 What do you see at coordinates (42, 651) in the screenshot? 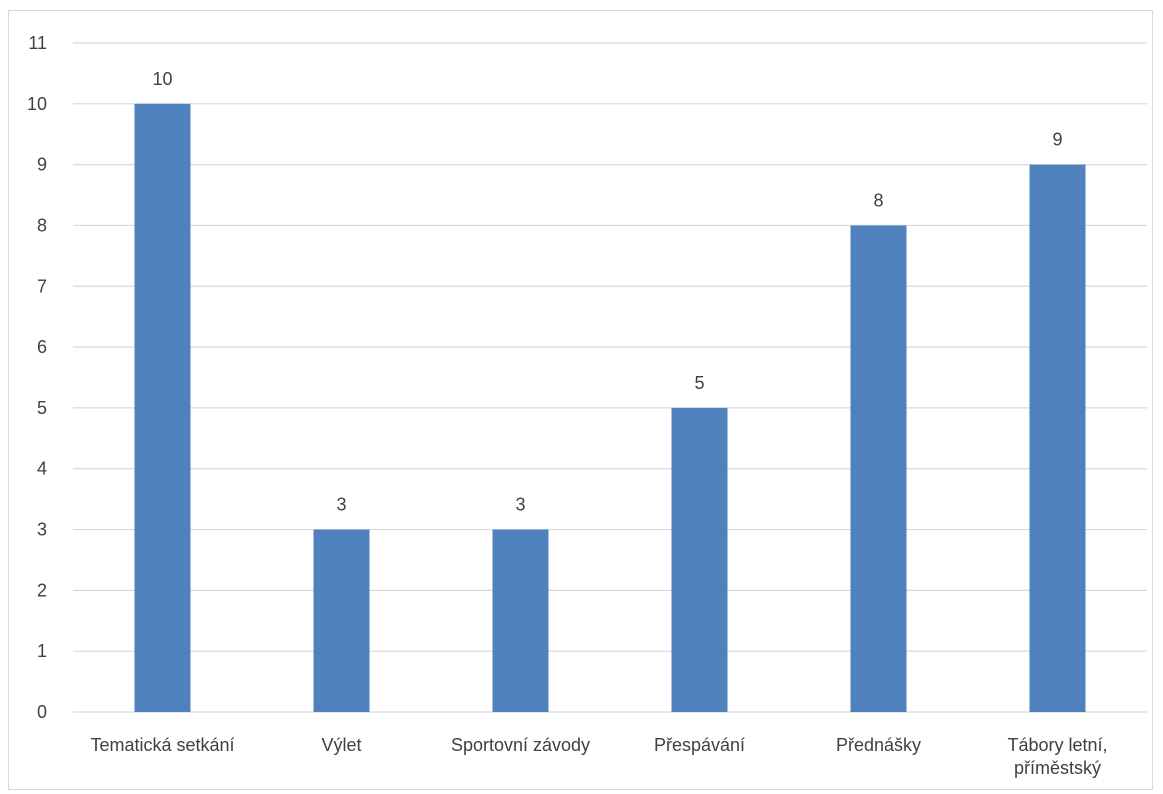
I see `y-tick-label: 1` at bounding box center [42, 651].